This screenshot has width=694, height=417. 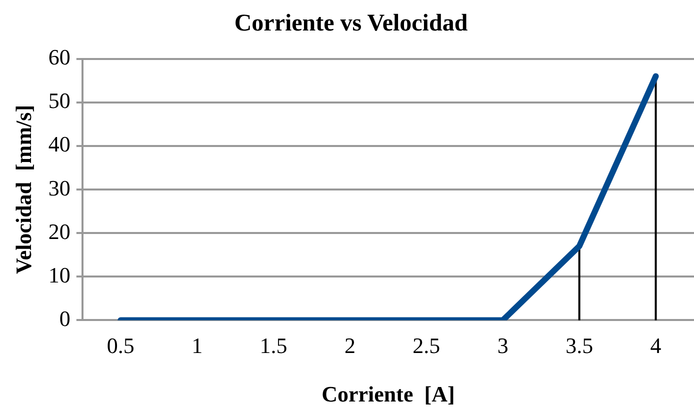 What do you see at coordinates (59, 231) in the screenshot?
I see `y-tick-label: 20` at bounding box center [59, 231].